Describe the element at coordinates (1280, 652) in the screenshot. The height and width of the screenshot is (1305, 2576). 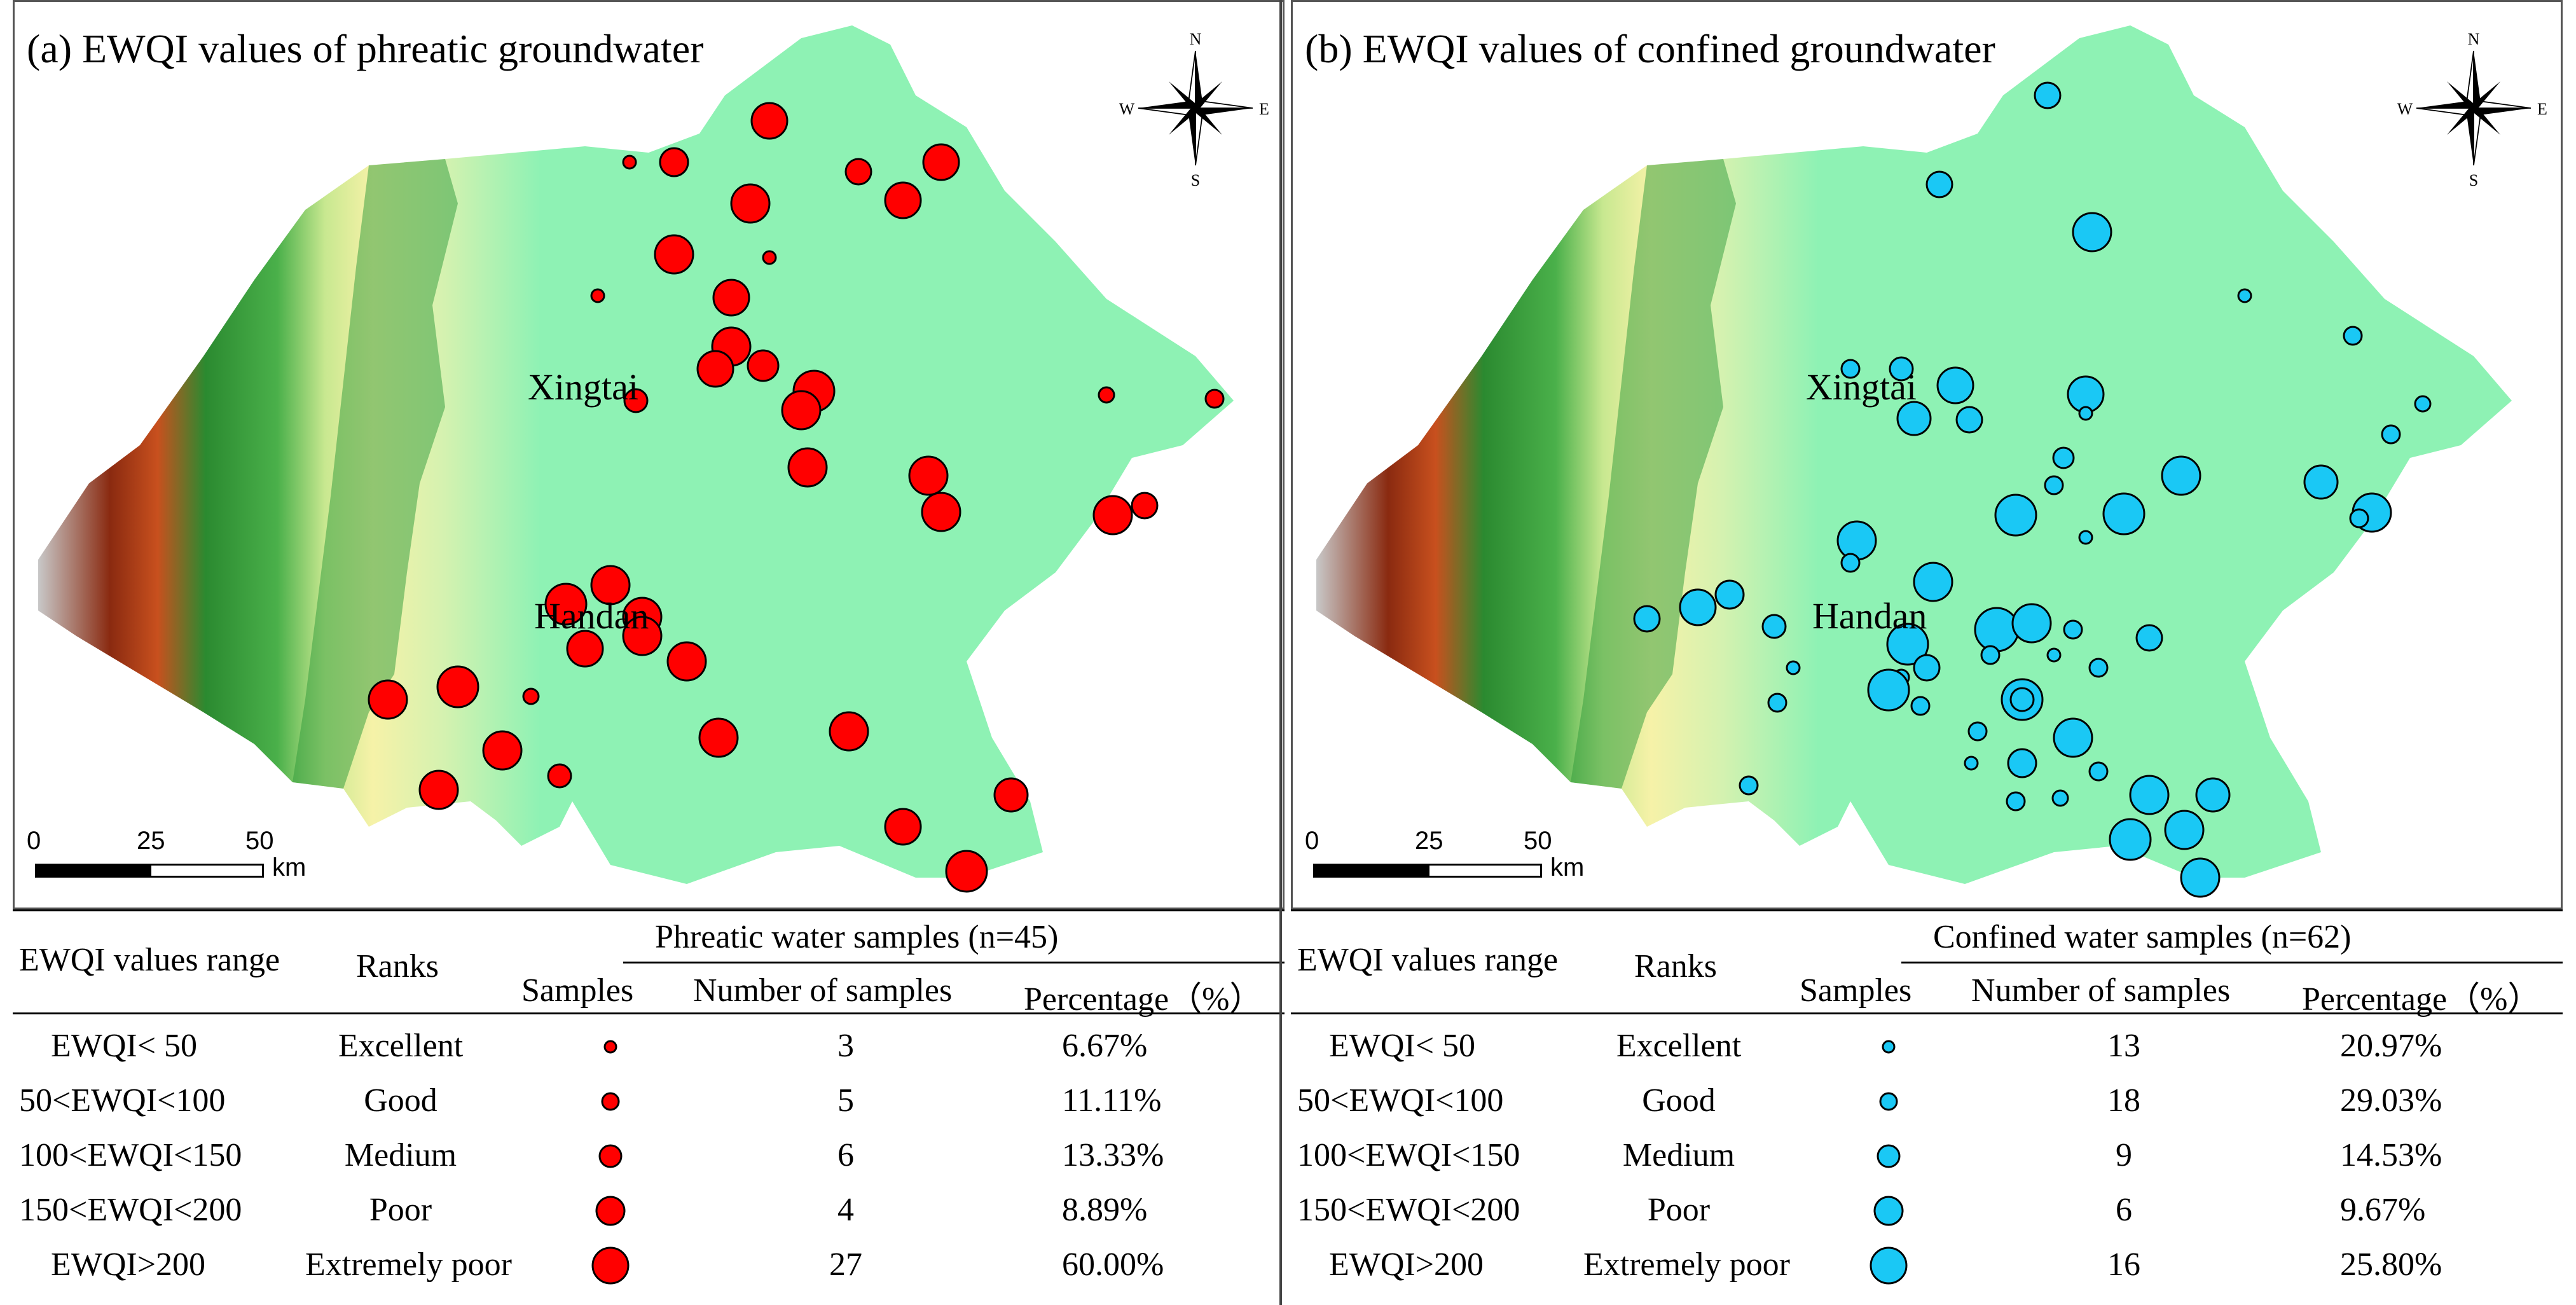
I see `panel-divider` at that location.